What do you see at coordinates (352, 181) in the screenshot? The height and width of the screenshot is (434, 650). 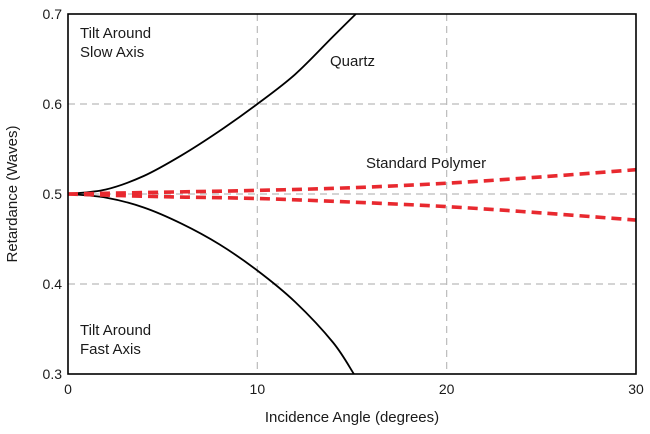 I see `polymer-curve-upper` at bounding box center [352, 181].